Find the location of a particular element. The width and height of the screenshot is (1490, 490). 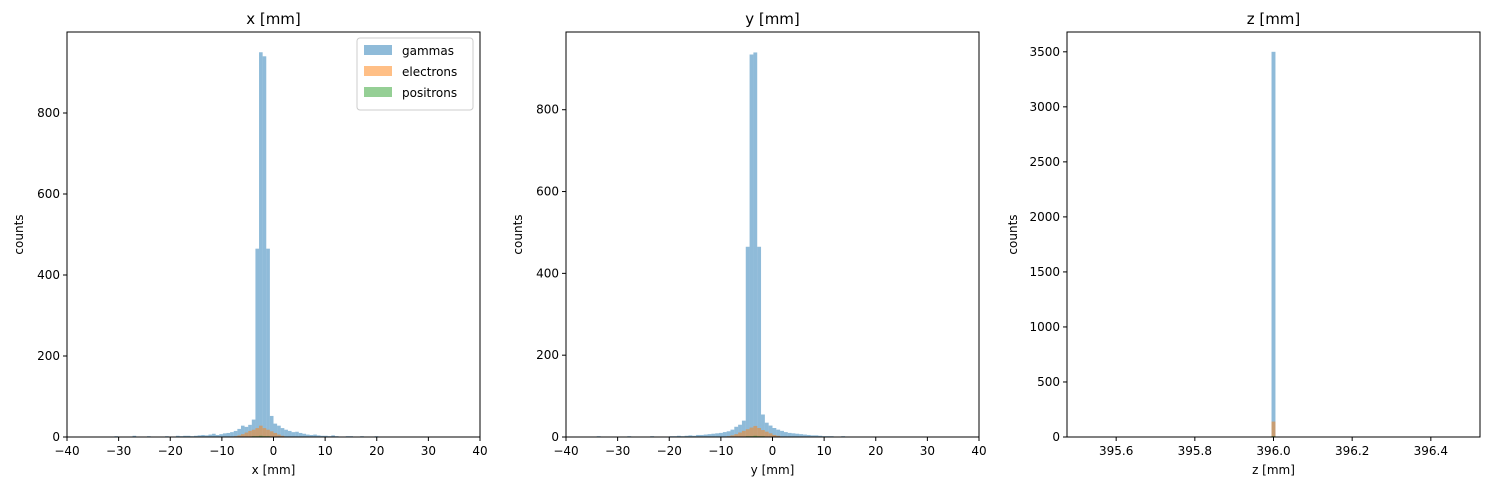

x-tick-label: 40 is located at coordinates (479, 451).